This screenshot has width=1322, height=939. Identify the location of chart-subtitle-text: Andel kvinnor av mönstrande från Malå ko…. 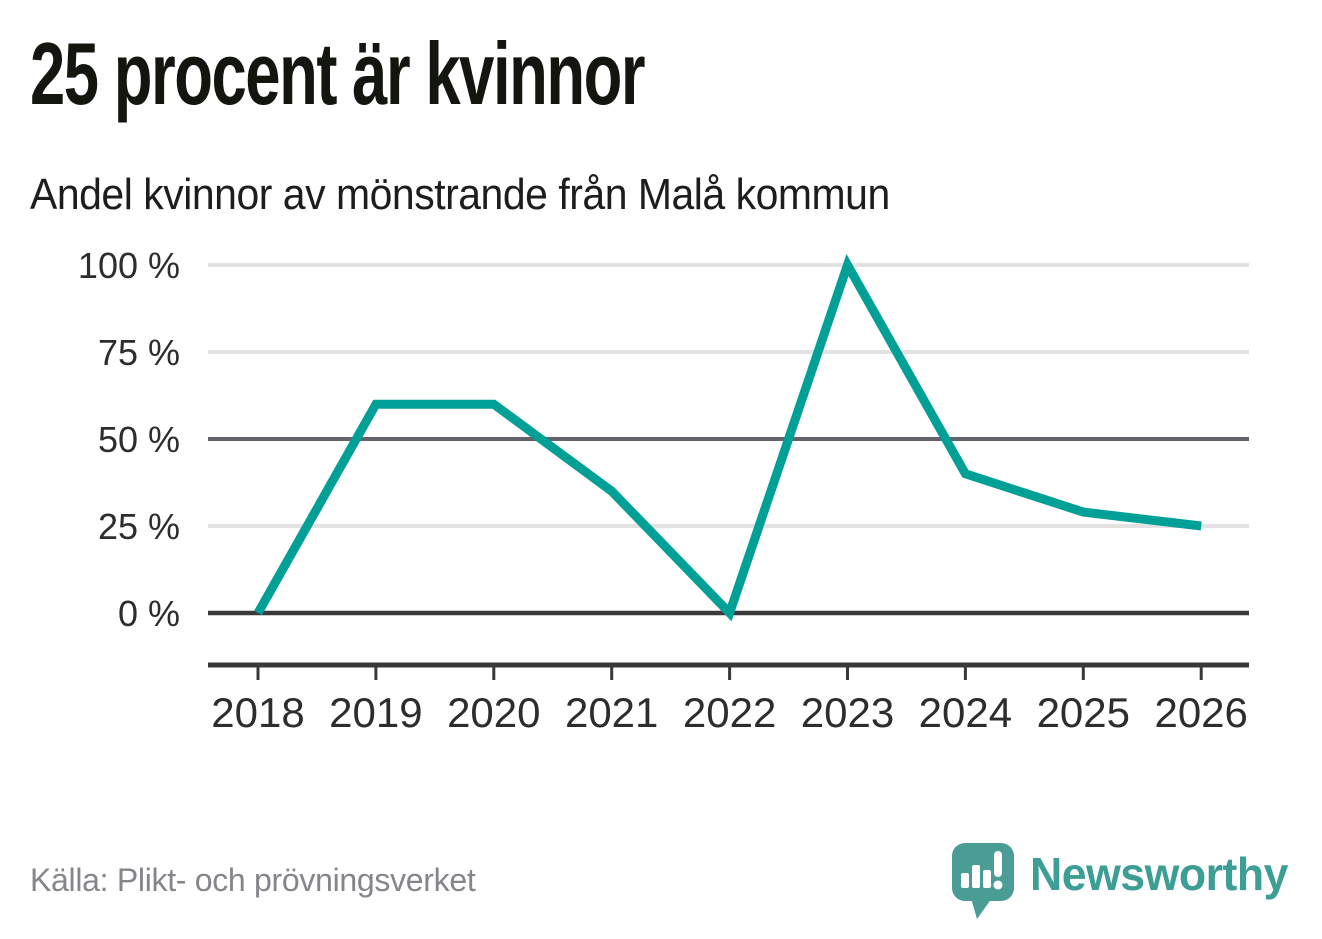
(460, 194).